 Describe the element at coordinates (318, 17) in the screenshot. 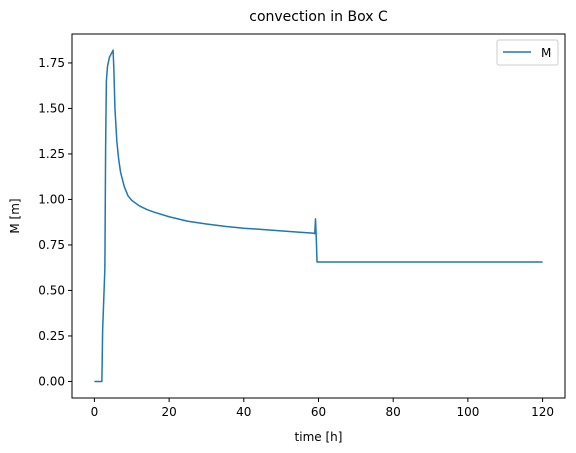

I see `chart-title: convection in Box C` at that location.